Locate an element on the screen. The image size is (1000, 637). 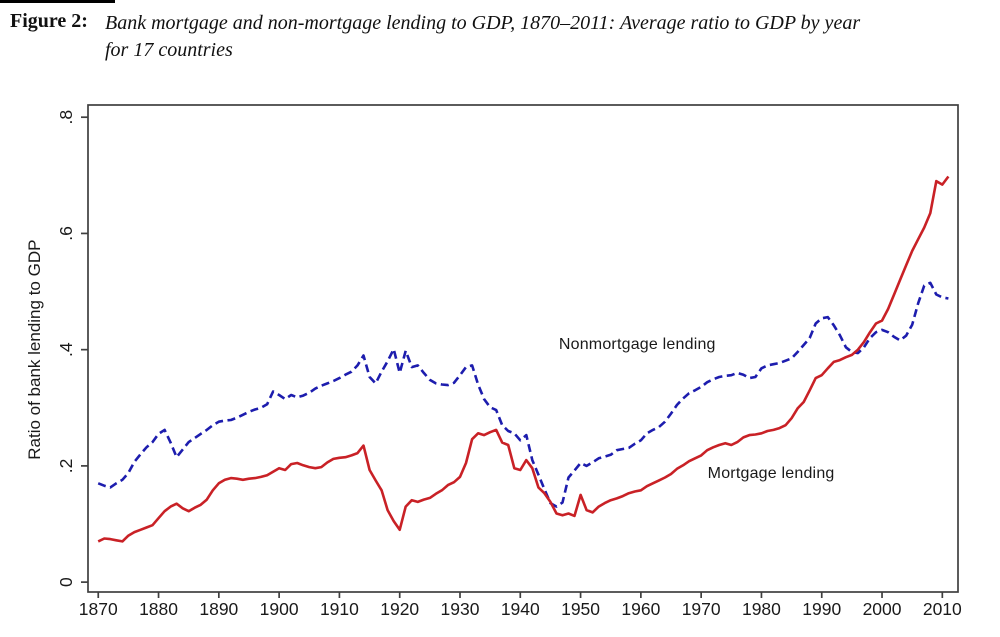
x-tick-label: 1930 is located at coordinates (460, 609).